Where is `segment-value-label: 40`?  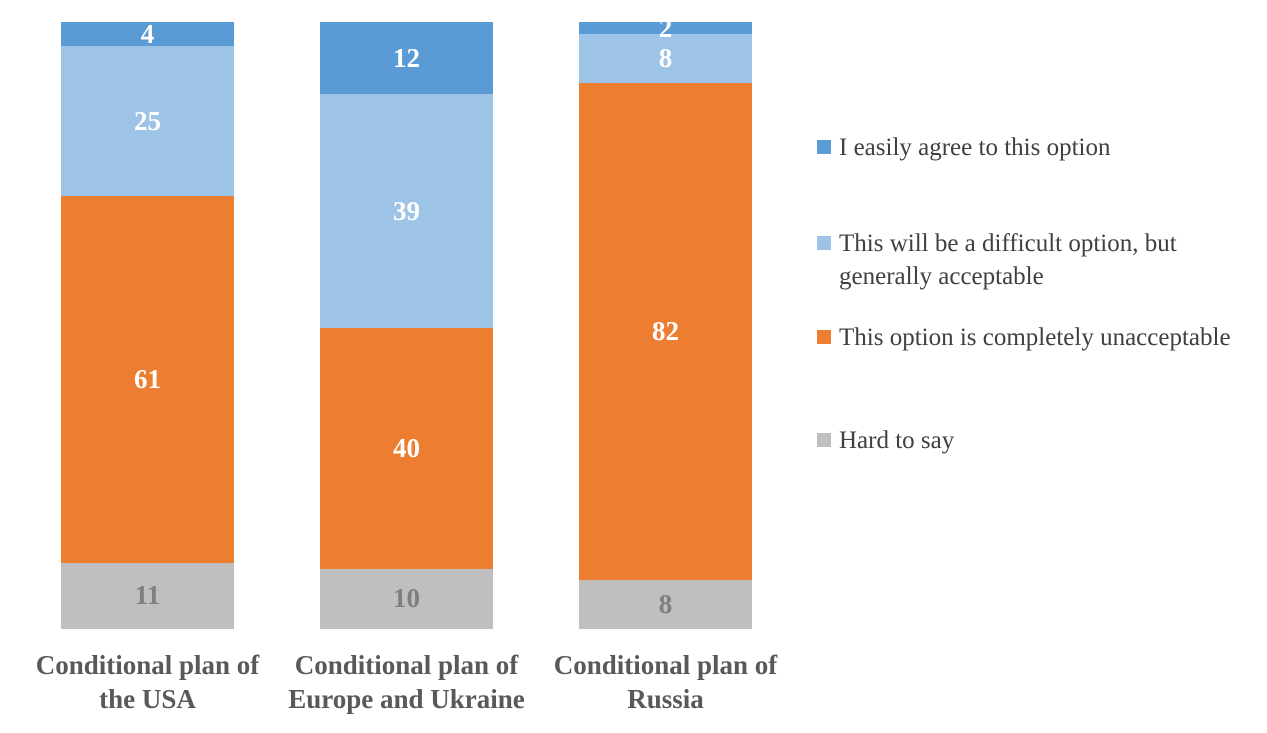 segment-value-label: 40 is located at coordinates (406, 448).